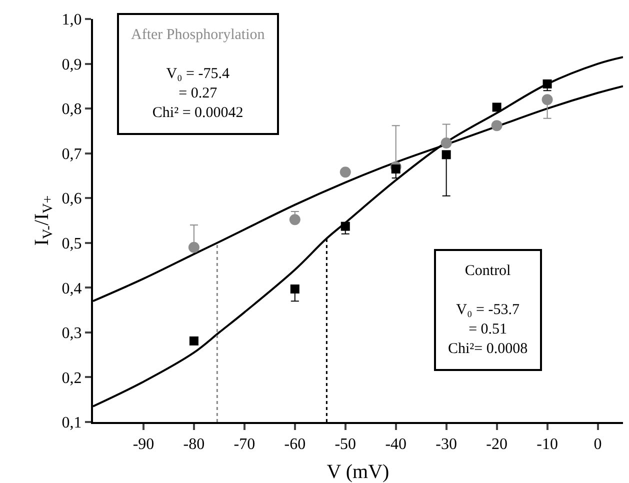  I want to click on annotation: Chi² = 0.00042, so click(198, 113).